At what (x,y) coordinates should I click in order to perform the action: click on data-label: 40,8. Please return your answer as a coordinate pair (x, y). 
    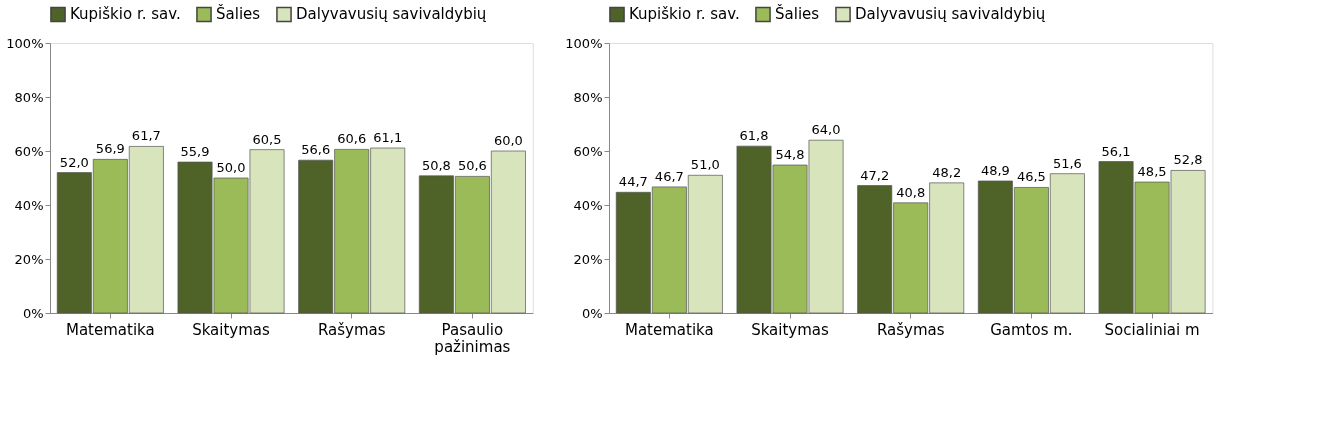
    Looking at the image, I should click on (911, 192).